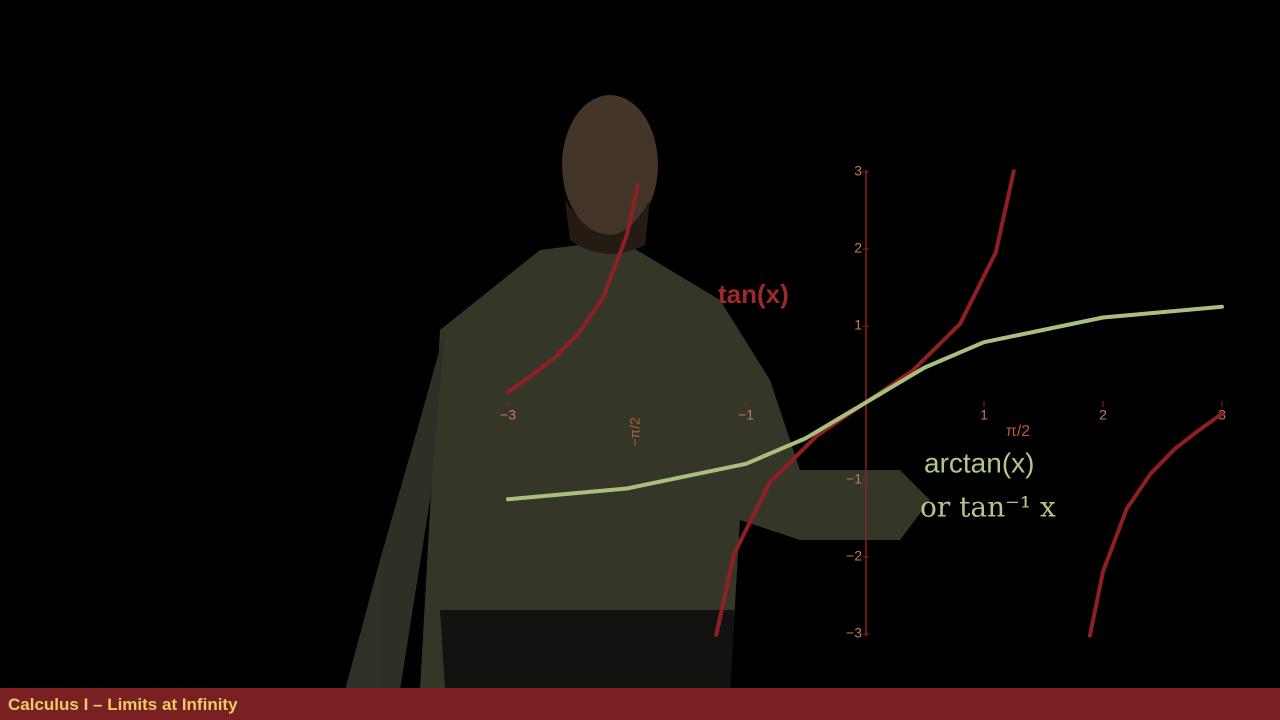  What do you see at coordinates (858, 325) in the screenshot?
I see `y-tick-label: 1` at bounding box center [858, 325].